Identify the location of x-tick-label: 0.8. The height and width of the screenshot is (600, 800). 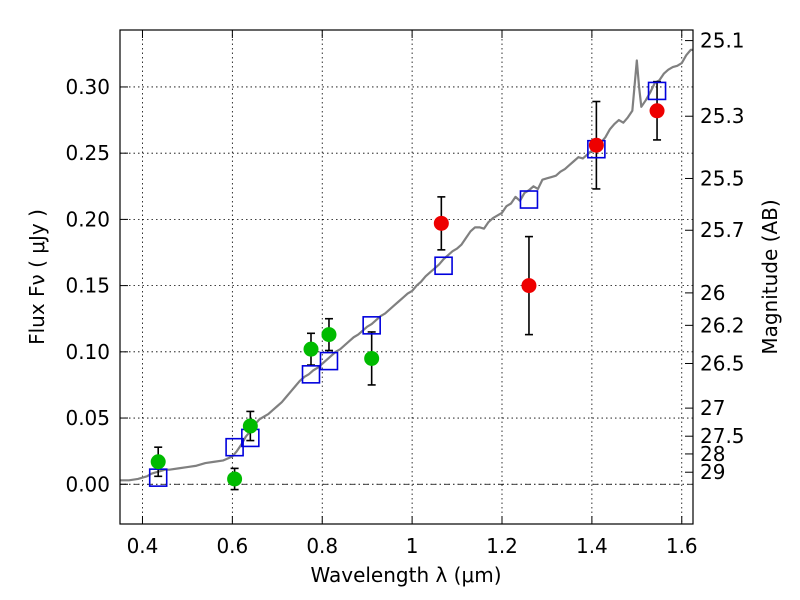
(322, 546).